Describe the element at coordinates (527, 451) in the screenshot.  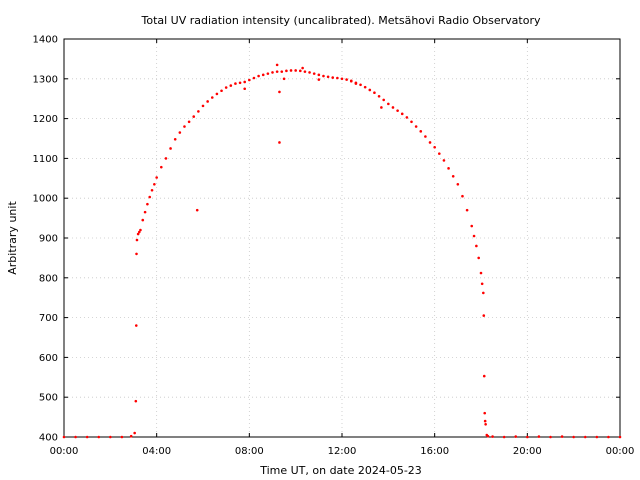
I see `x-tick-label: 20:00` at that location.